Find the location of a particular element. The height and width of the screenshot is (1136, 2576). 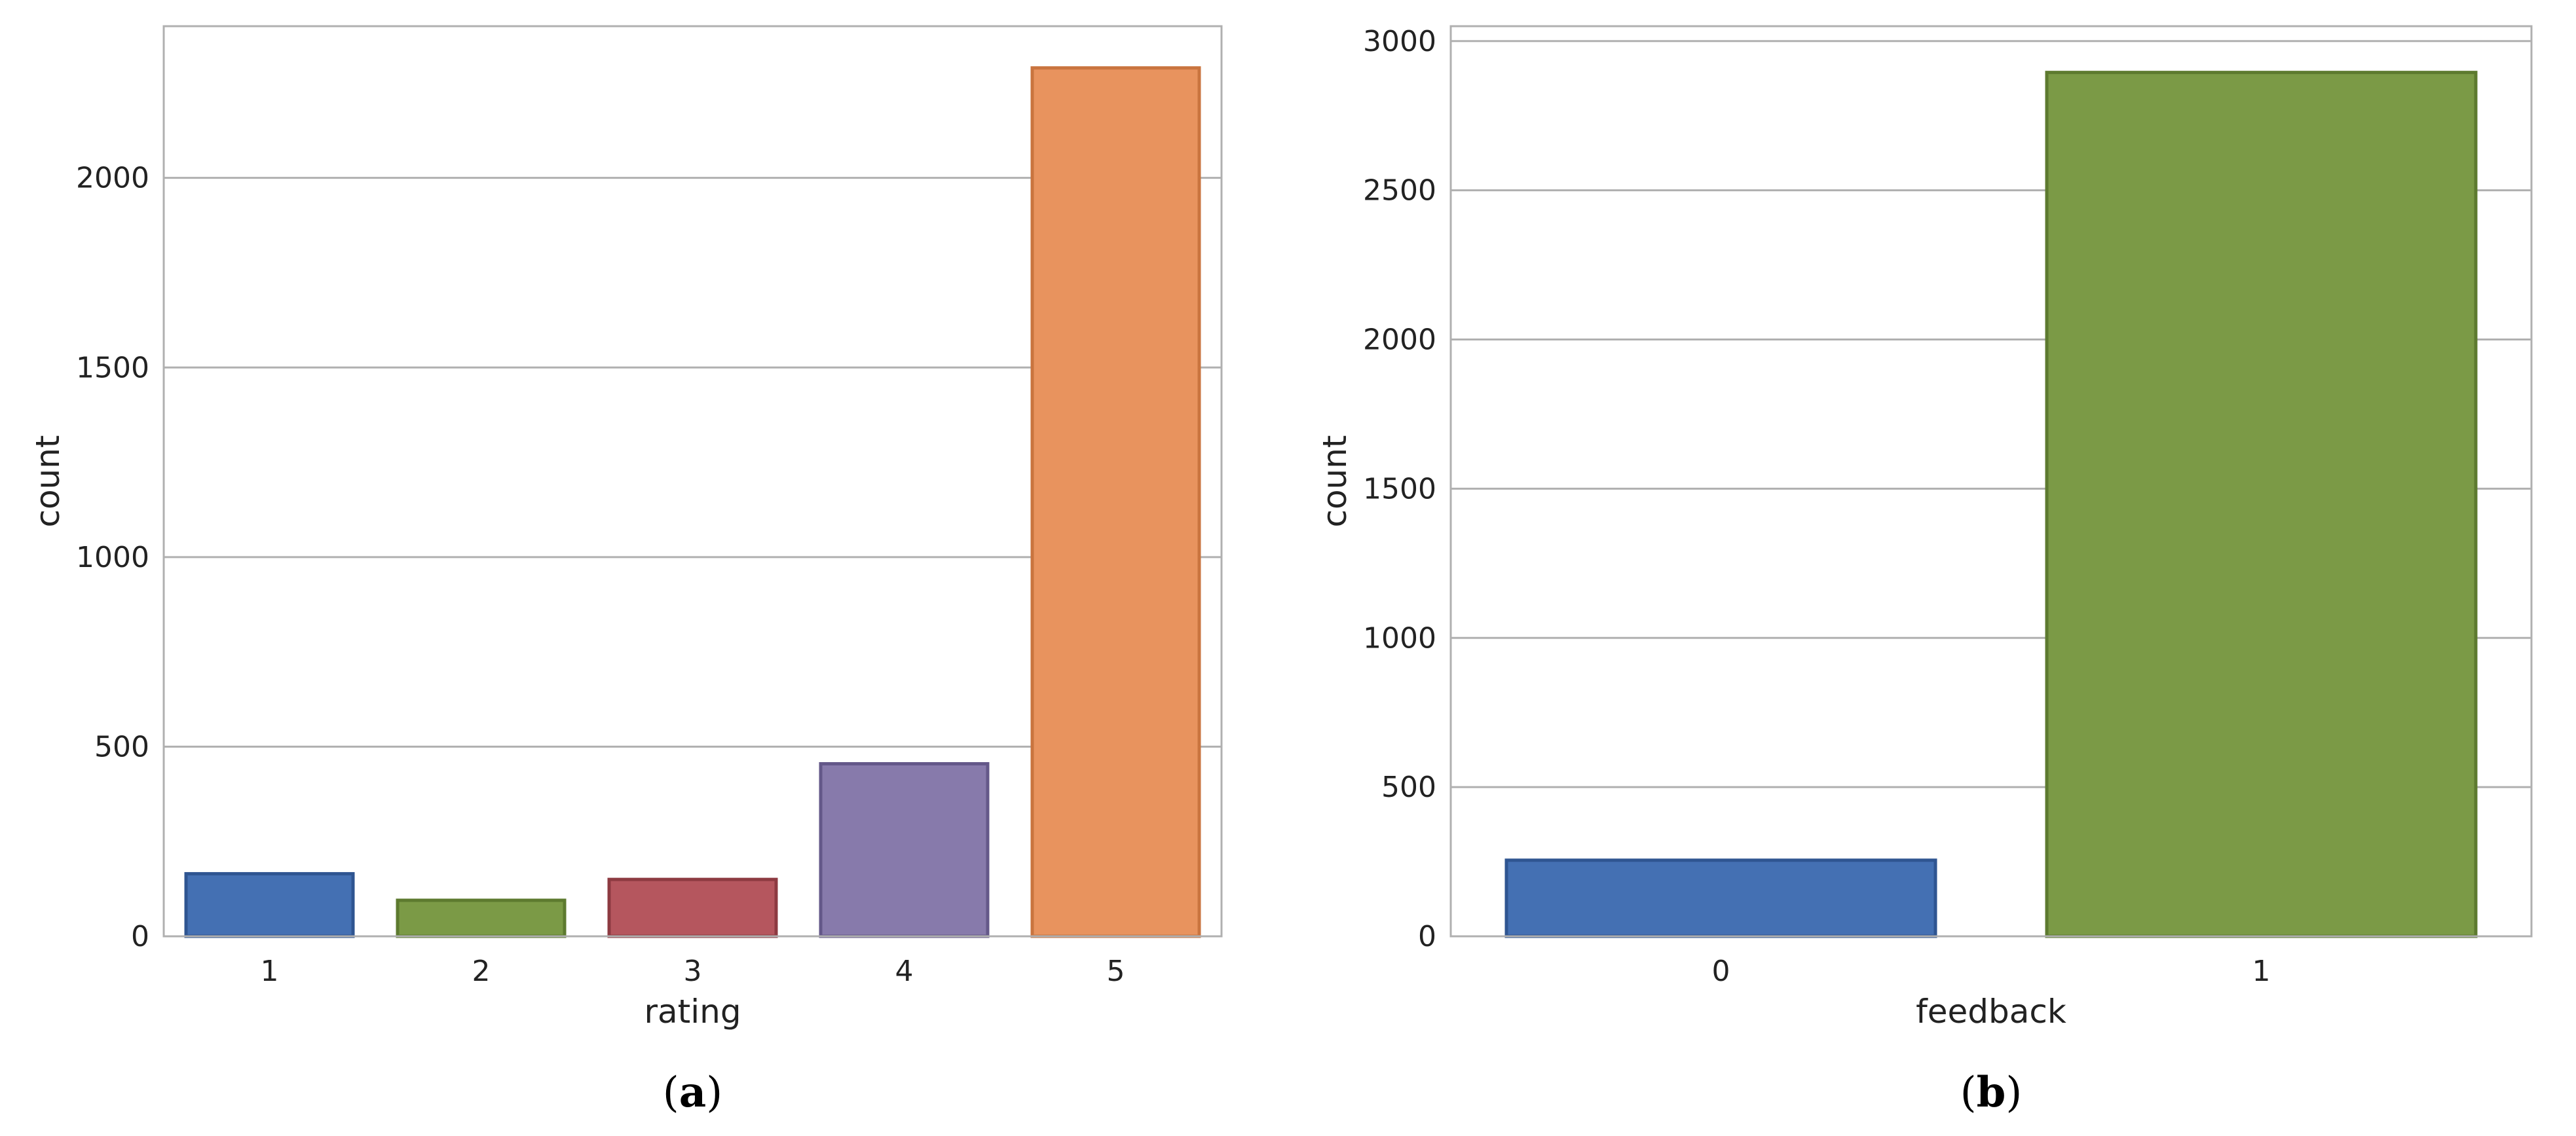

chart-a-x-tick-label: 2 is located at coordinates (481, 972).